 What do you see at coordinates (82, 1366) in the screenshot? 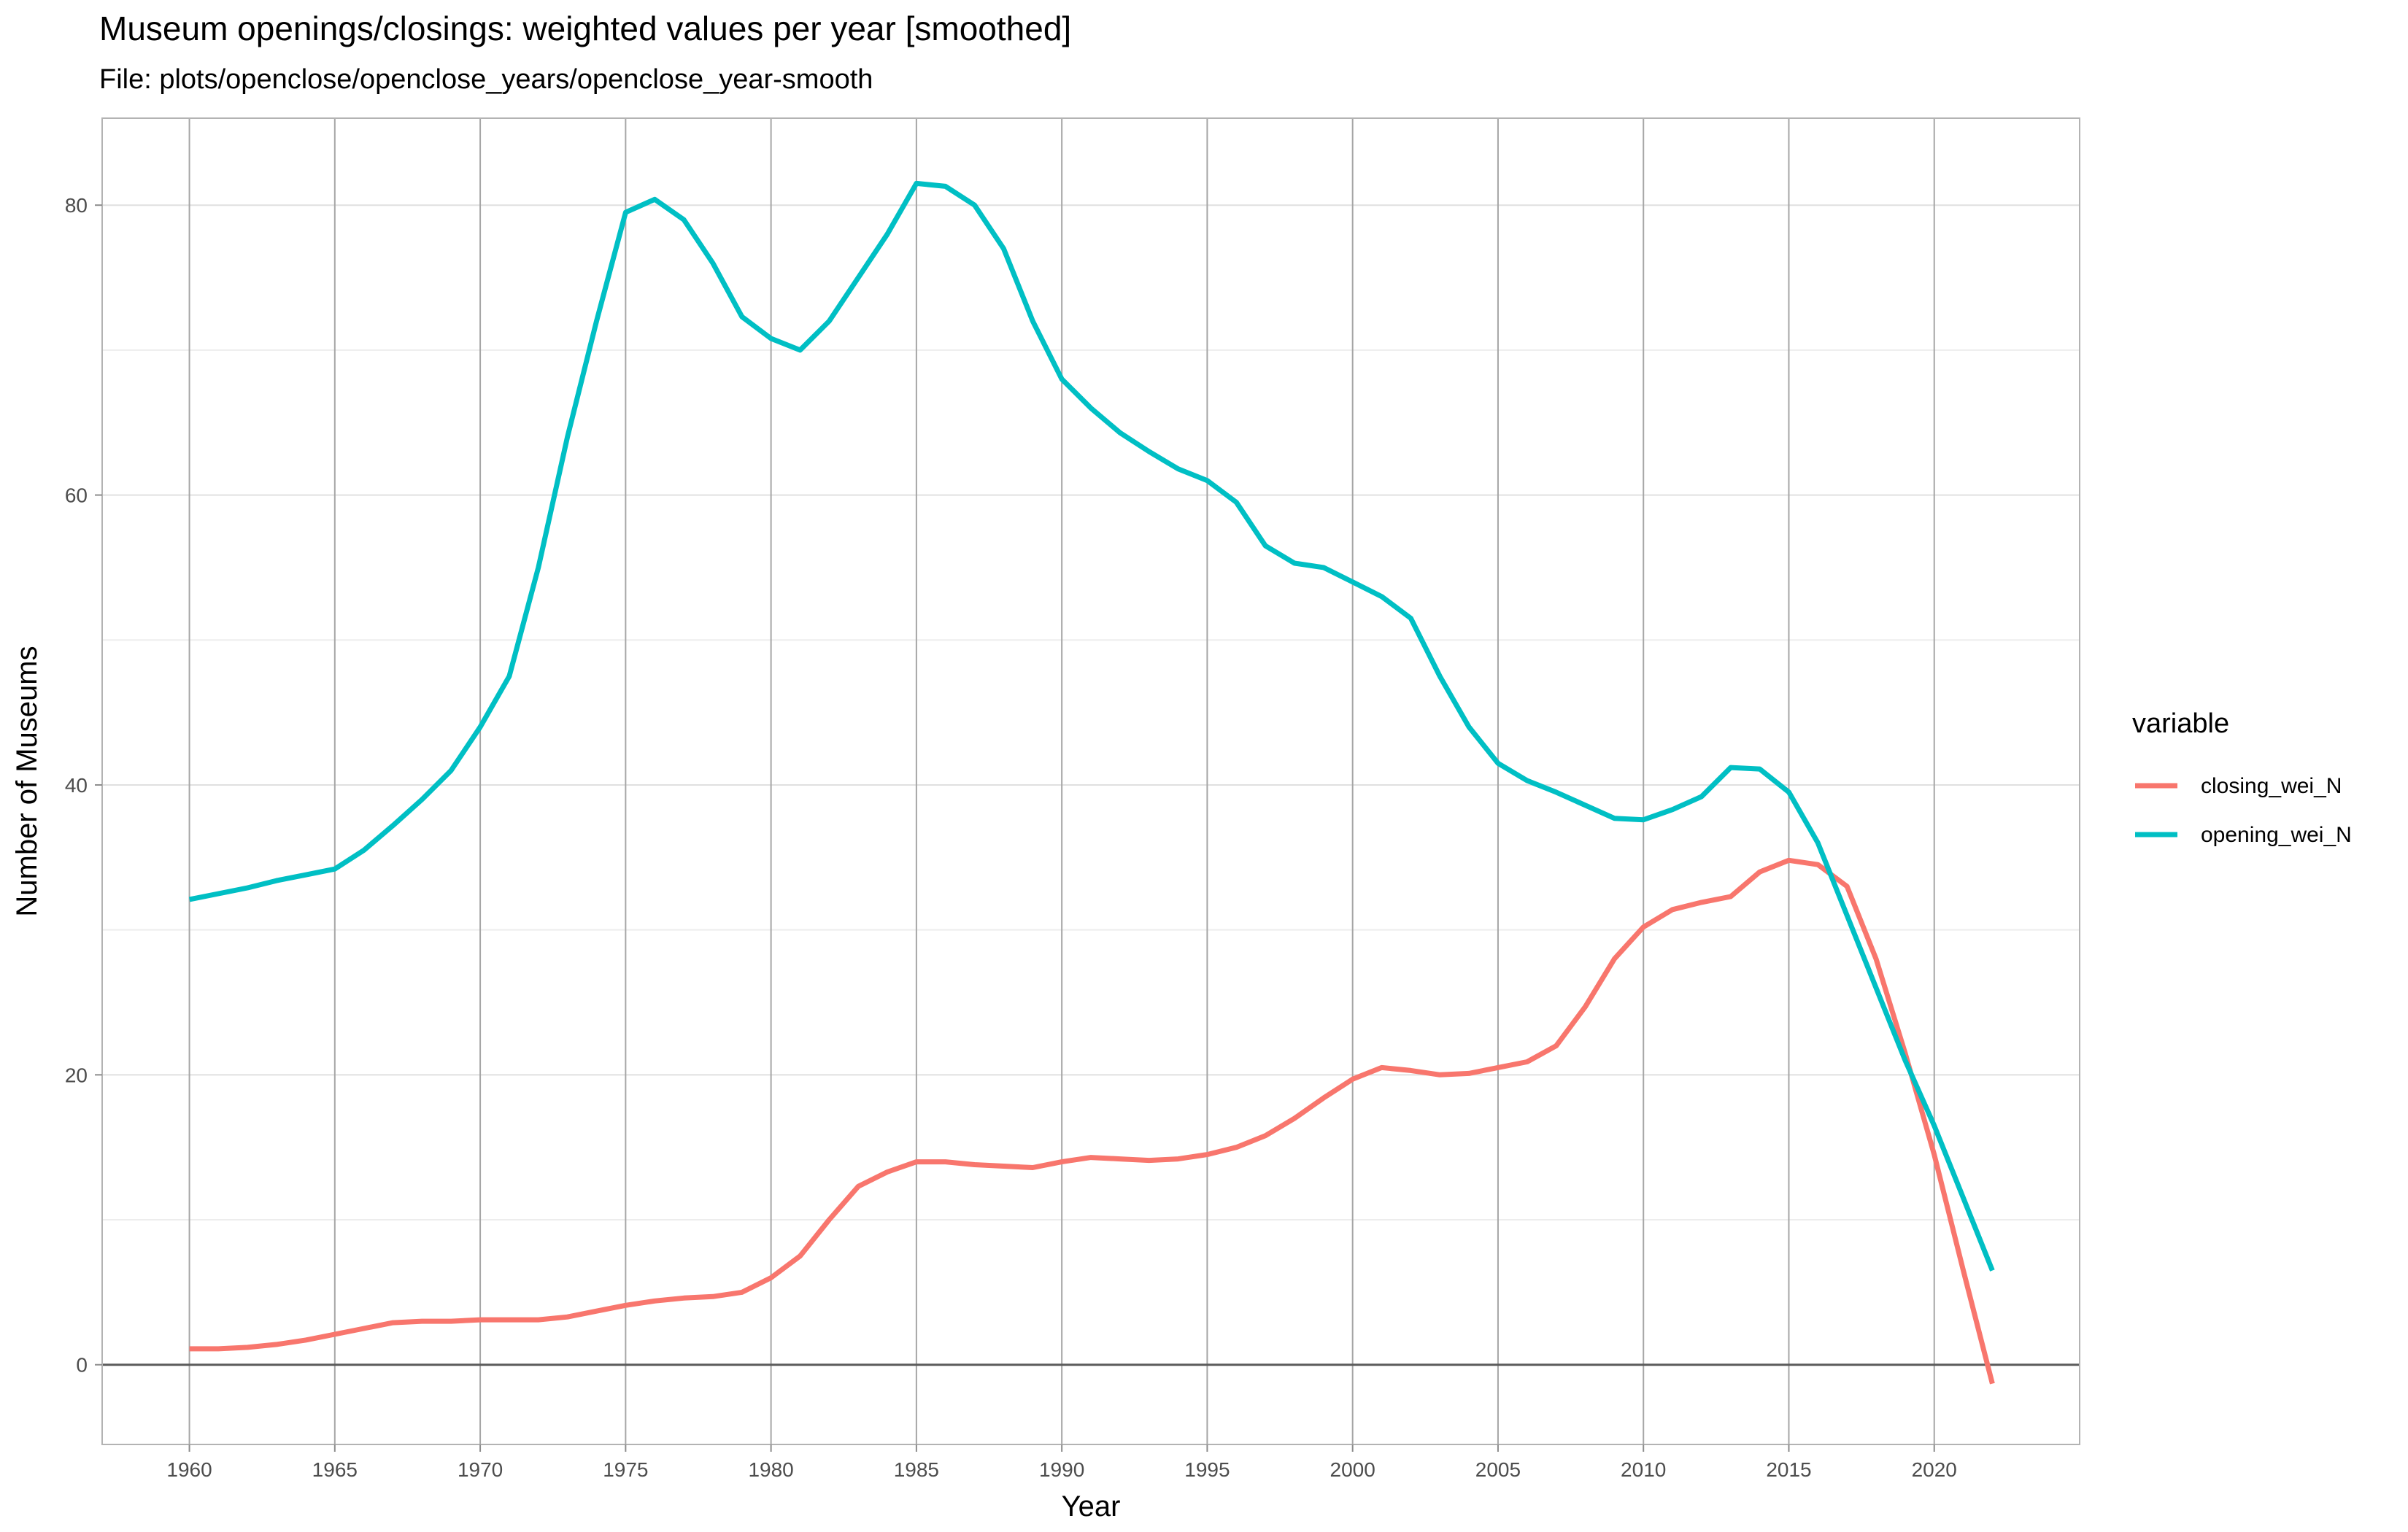
I see `y-tick-label: 0` at bounding box center [82, 1366].